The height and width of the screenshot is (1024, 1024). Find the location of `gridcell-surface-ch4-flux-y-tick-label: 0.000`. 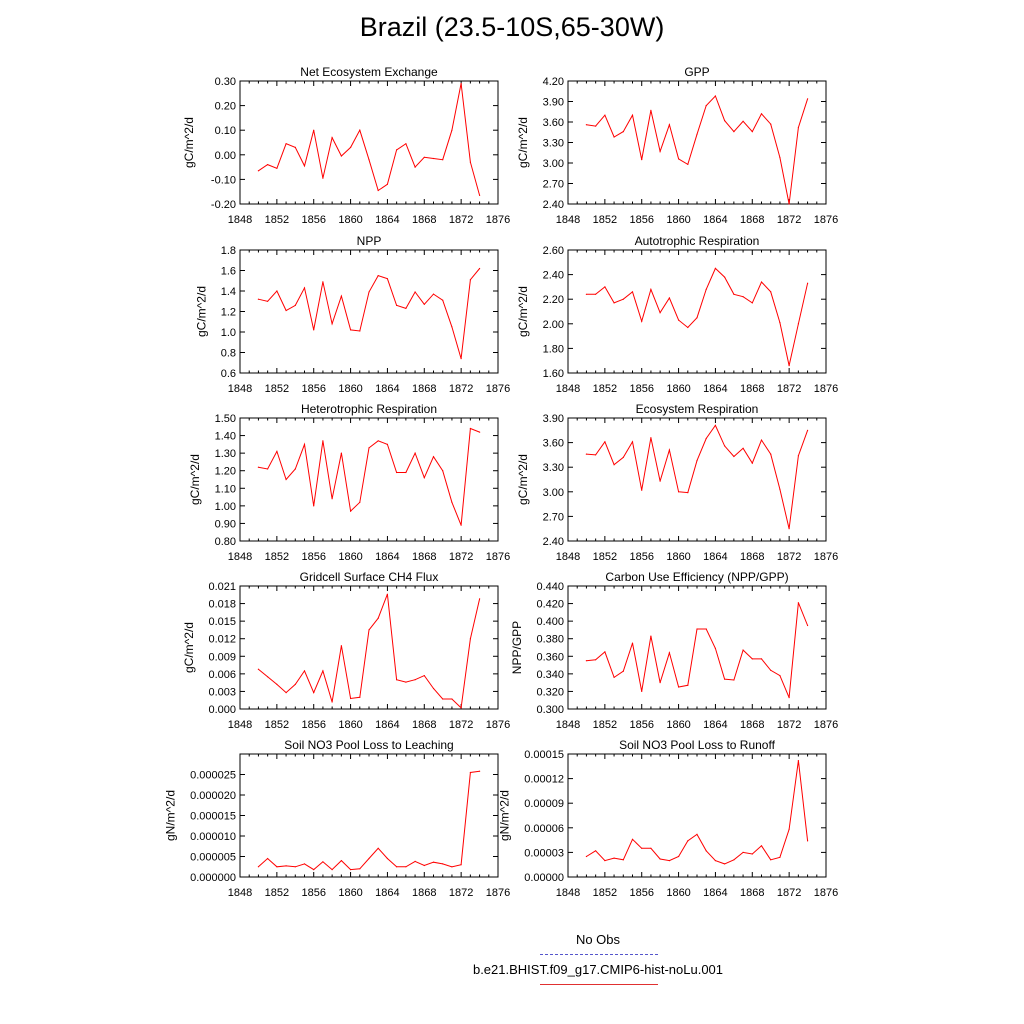

gridcell-surface-ch4-flux-y-tick-label: 0.000 is located at coordinates (222, 710).